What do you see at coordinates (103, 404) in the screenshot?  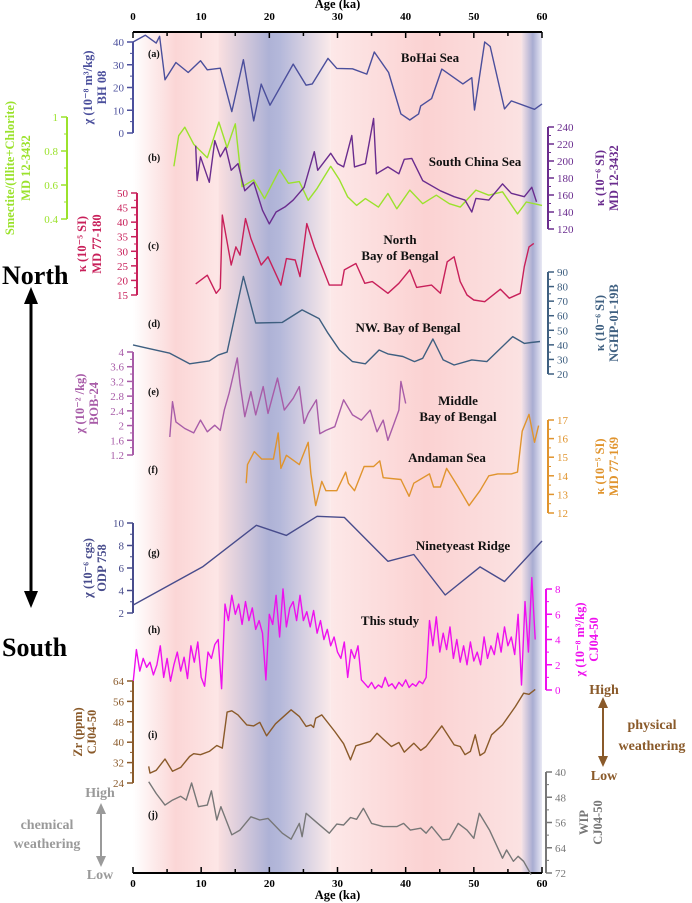 I see `bob24-y-axis: 1.2 1.6 2 2.4 2.8 3.2 3.6 4 χ (10⁻² /kg) BOB-24` at bounding box center [103, 404].